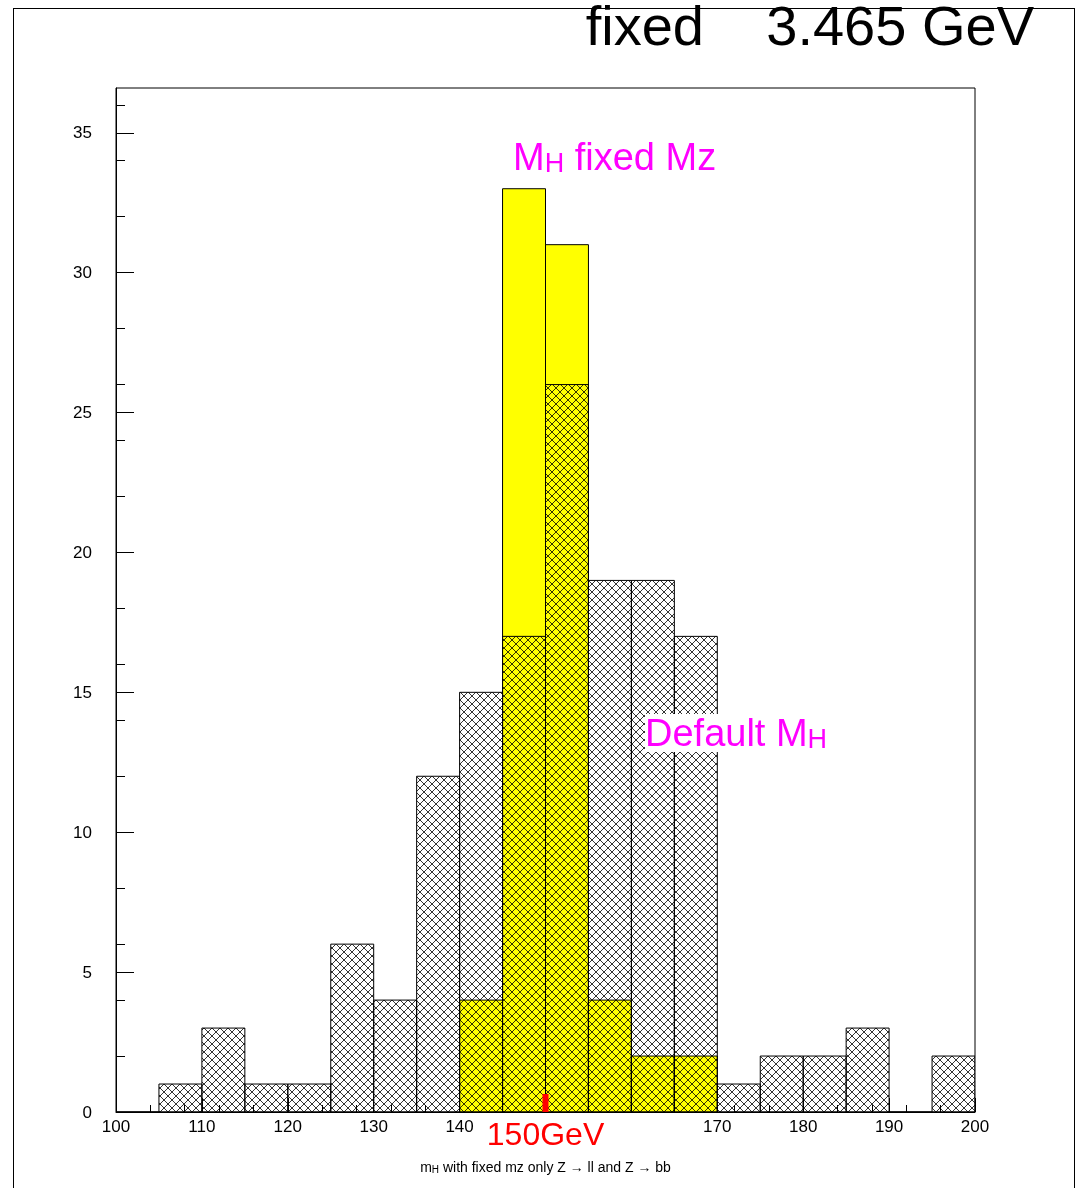 The width and height of the screenshot is (1079, 1188). Describe the element at coordinates (810, 28) in the screenshot. I see `chart-title: fixed 3.465 GeV` at that location.